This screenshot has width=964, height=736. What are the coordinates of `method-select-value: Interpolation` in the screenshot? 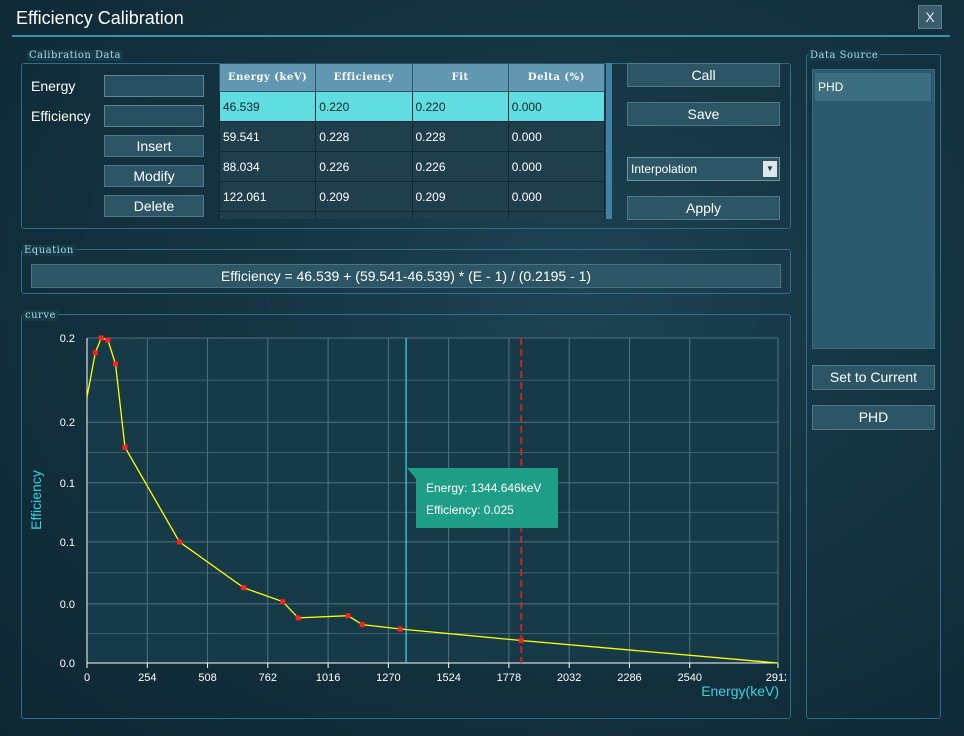 It's located at (664, 169).